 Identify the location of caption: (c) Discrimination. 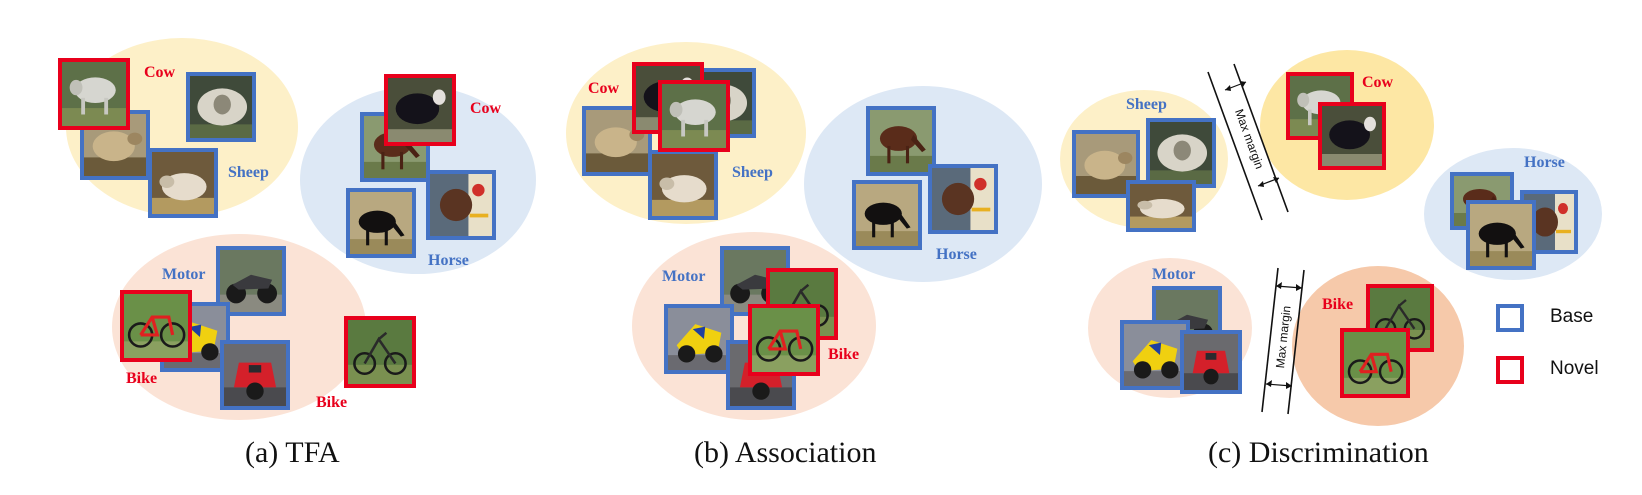
(1318, 452).